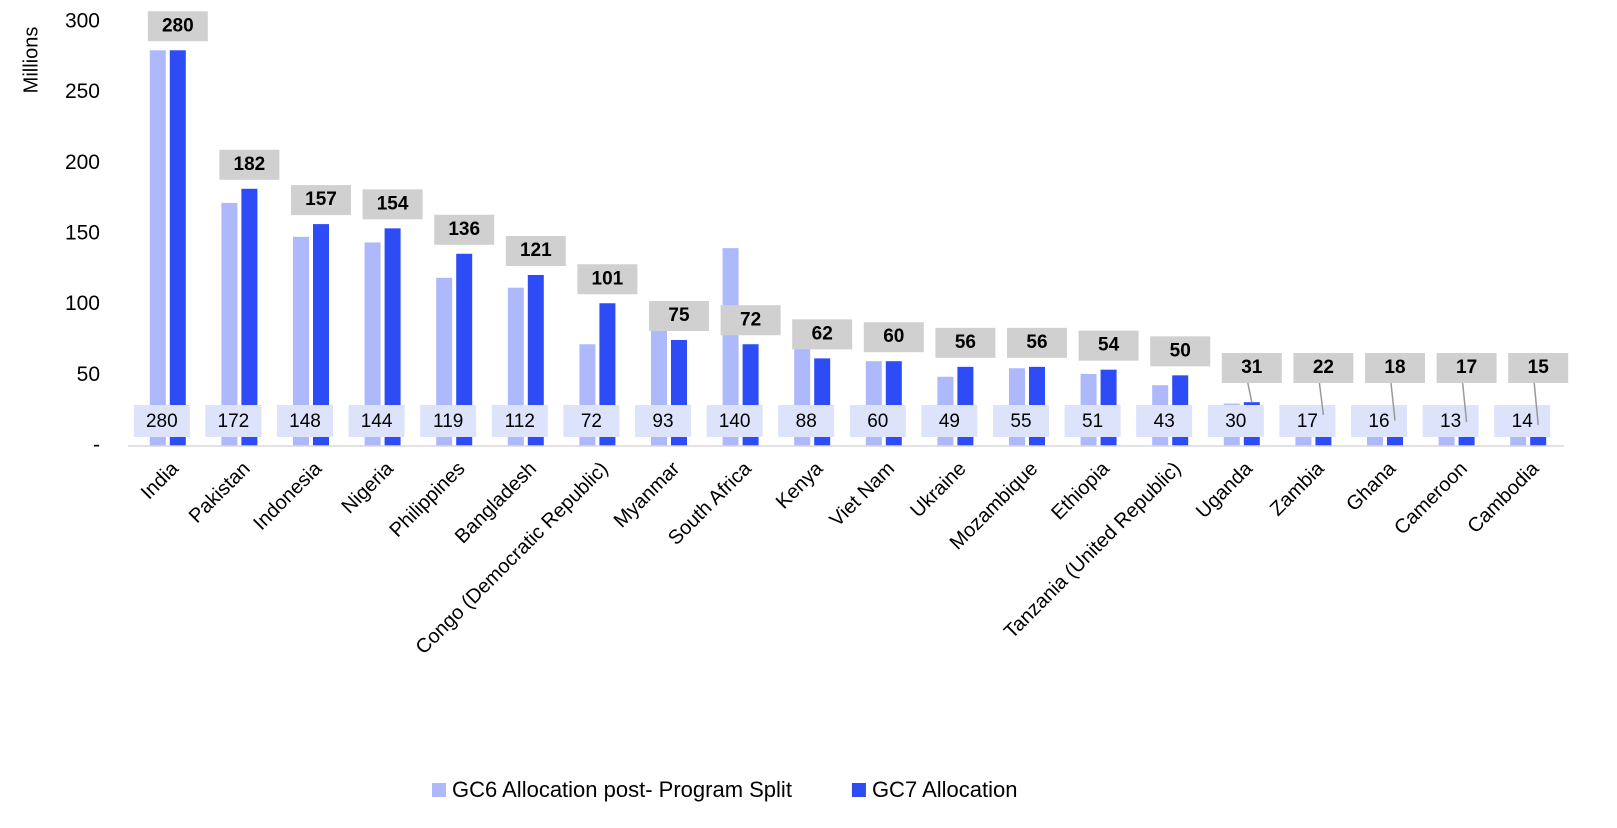 Image resolution: width=1617 pixels, height=828 pixels. I want to click on value-label: 182, so click(250, 164).